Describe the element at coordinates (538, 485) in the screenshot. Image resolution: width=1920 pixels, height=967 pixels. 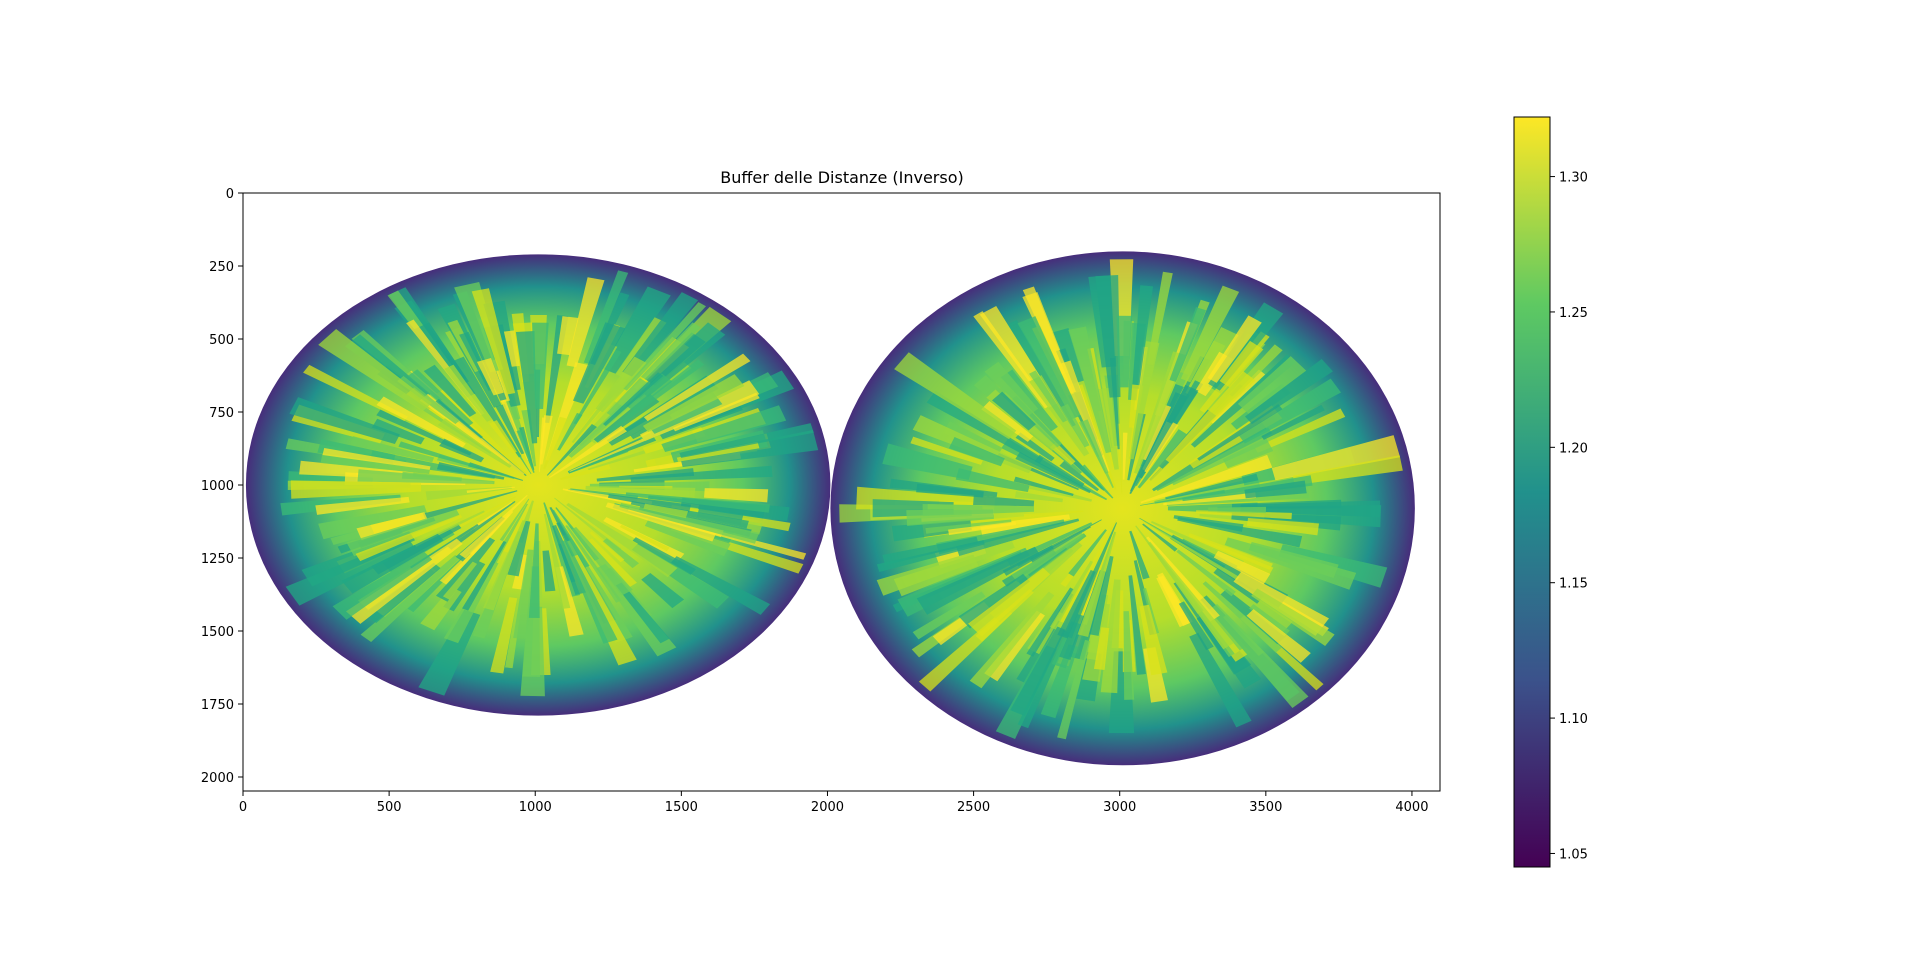
I see `left-blob` at that location.